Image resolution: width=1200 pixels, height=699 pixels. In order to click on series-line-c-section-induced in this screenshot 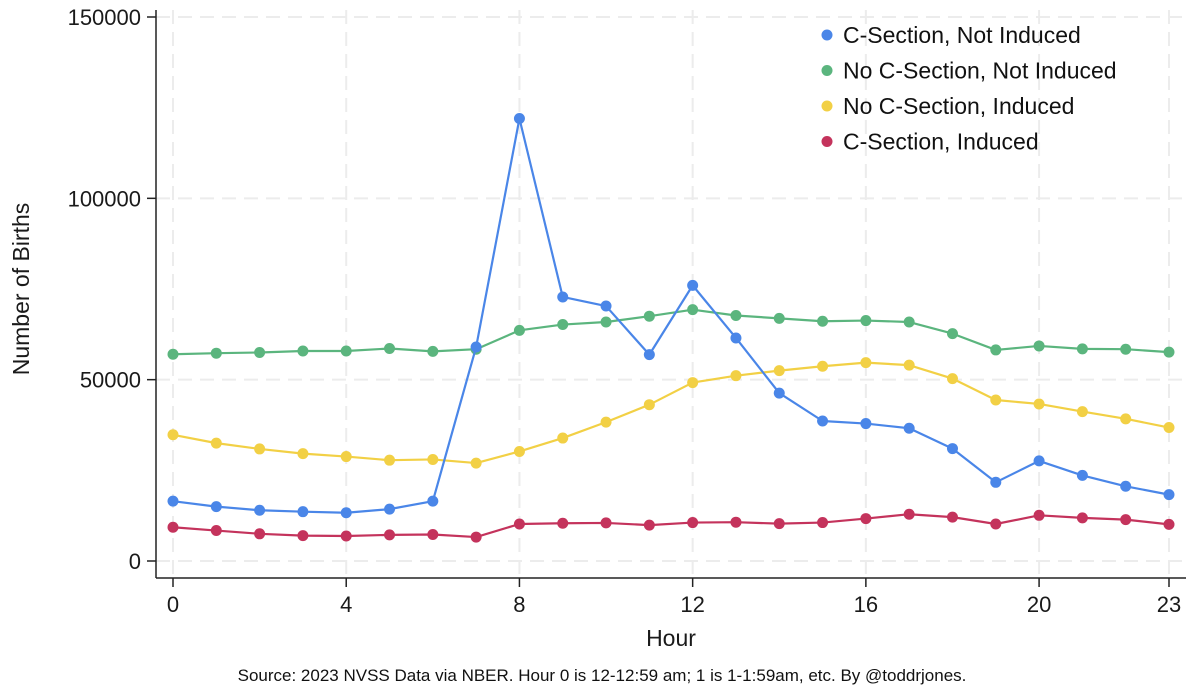, I will do `click(671, 526)`.